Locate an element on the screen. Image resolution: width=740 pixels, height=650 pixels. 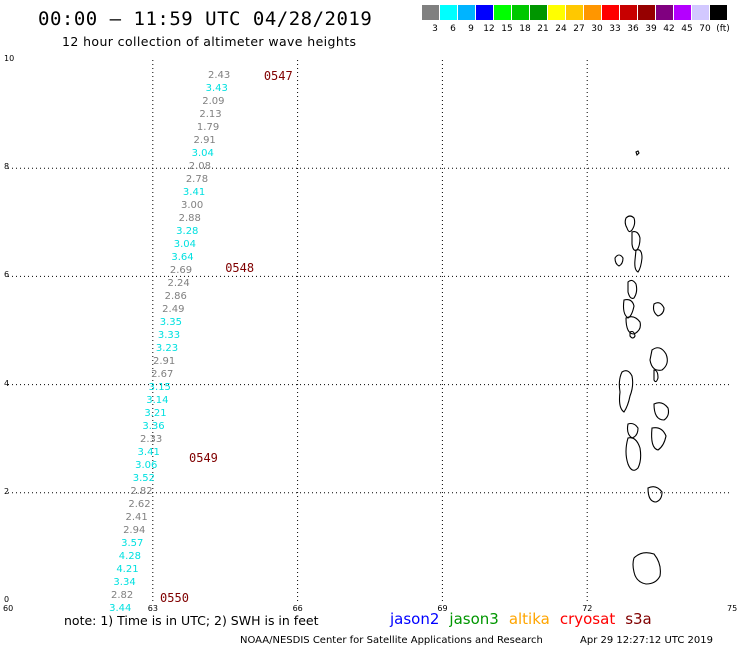
legend-label: 15 is located at coordinates (507, 29).